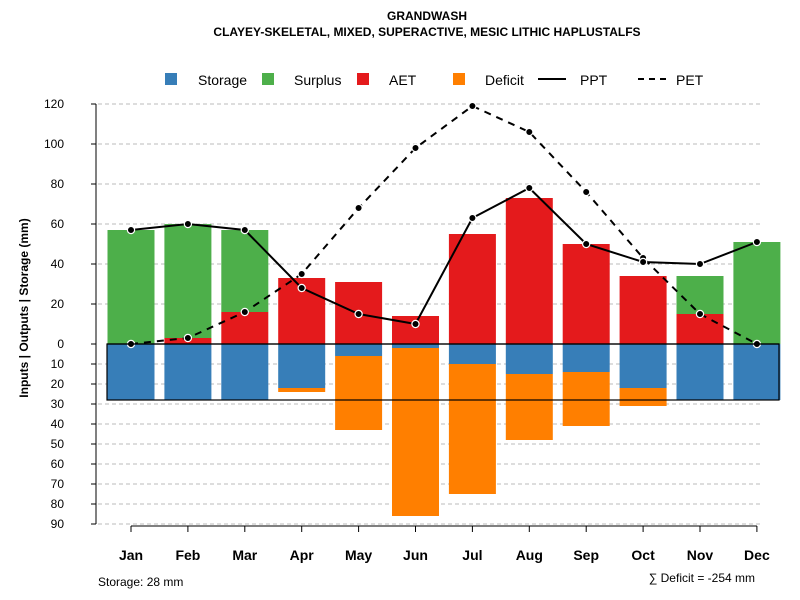 The image size is (800, 600). What do you see at coordinates (222, 80) in the screenshot?
I see `legend-storage-label: Storage` at bounding box center [222, 80].